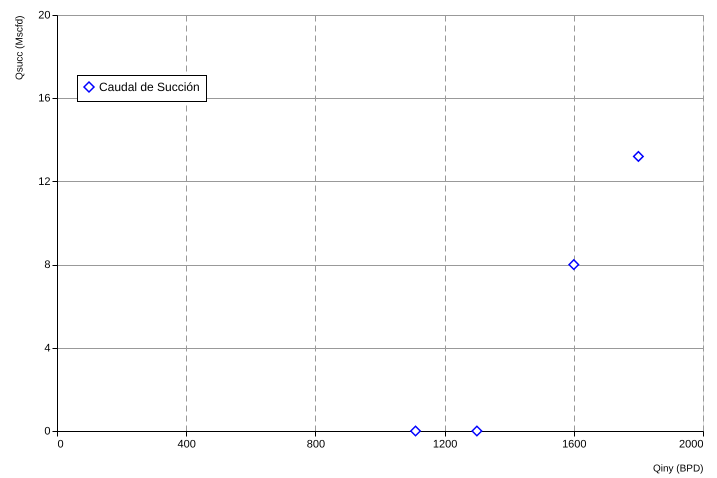 This screenshot has width=717, height=478. Describe the element at coordinates (574, 444) in the screenshot. I see `x-tick-label: 1600` at that location.